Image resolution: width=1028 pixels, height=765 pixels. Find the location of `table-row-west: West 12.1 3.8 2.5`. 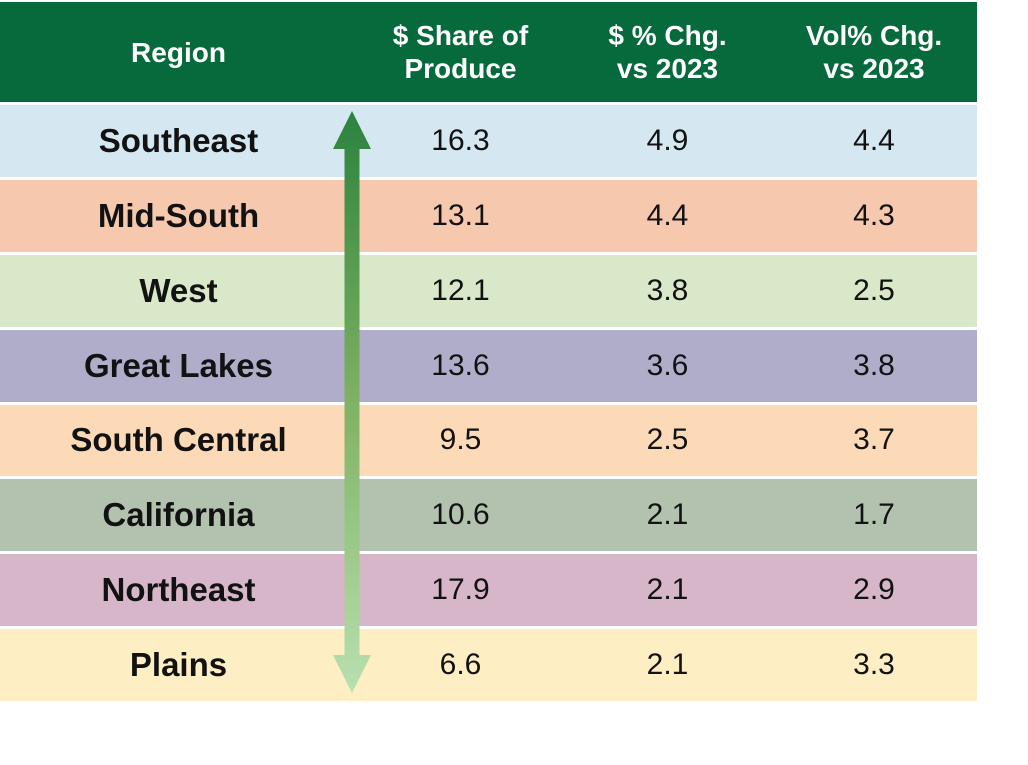

table-row-west: West 12.1 3.8 2.5 is located at coordinates (488, 289).